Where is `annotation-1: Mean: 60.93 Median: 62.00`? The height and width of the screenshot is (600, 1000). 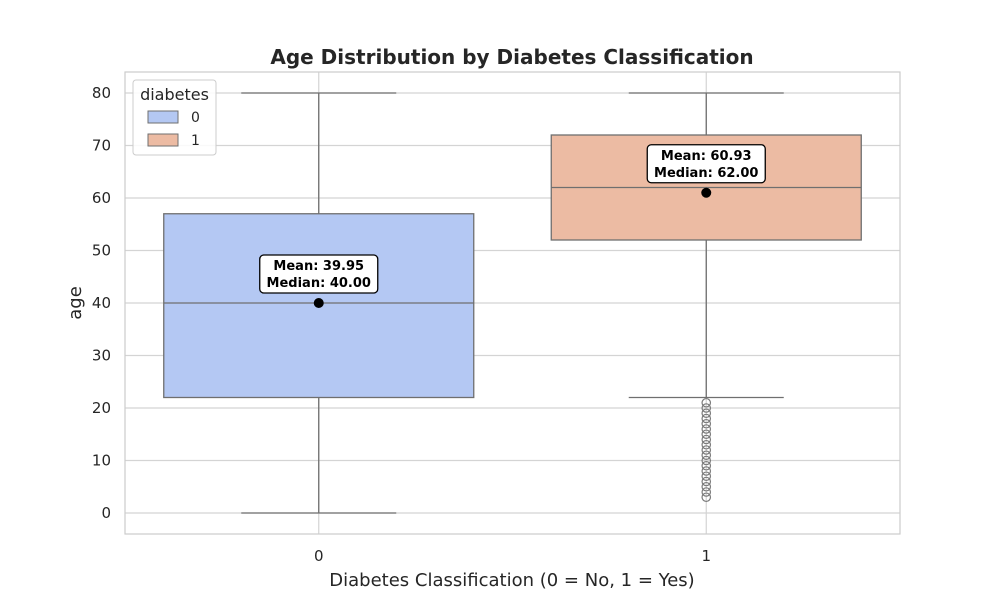
annotation-1: Mean: 60.93 Median: 62.00 is located at coordinates (706, 164).